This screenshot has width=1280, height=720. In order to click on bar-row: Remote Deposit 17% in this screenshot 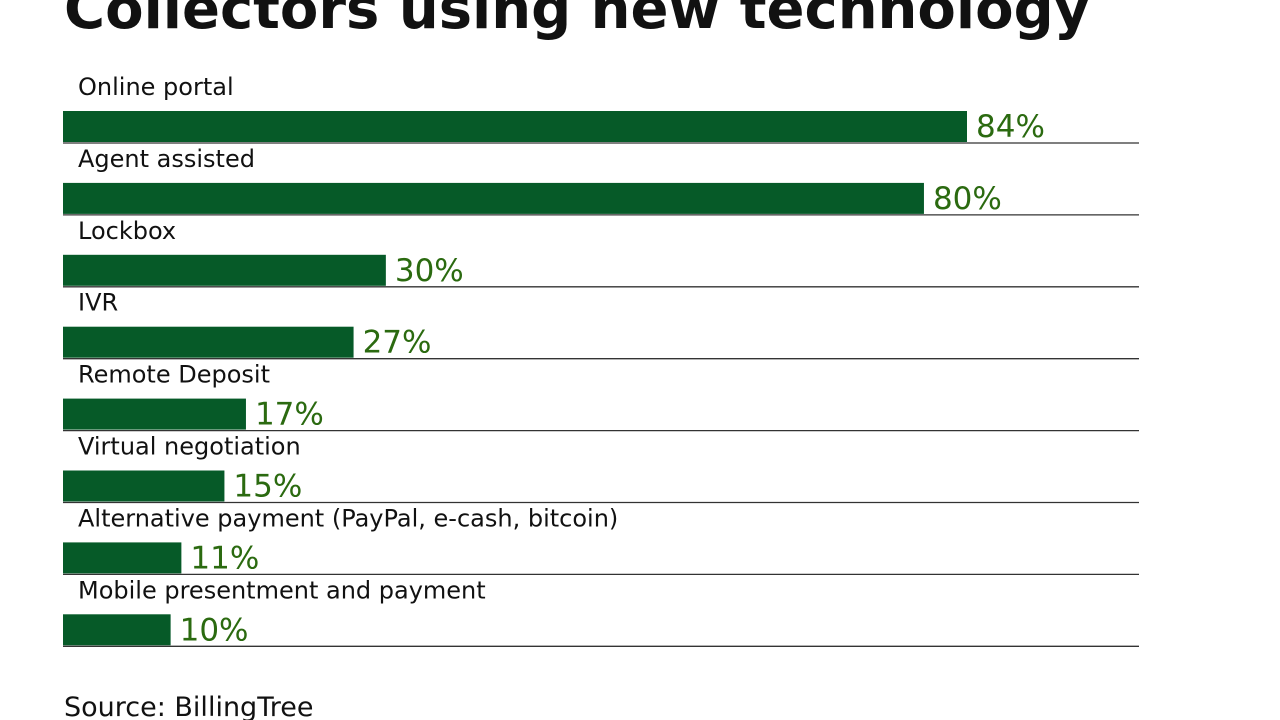, I will do `click(601, 397)`.